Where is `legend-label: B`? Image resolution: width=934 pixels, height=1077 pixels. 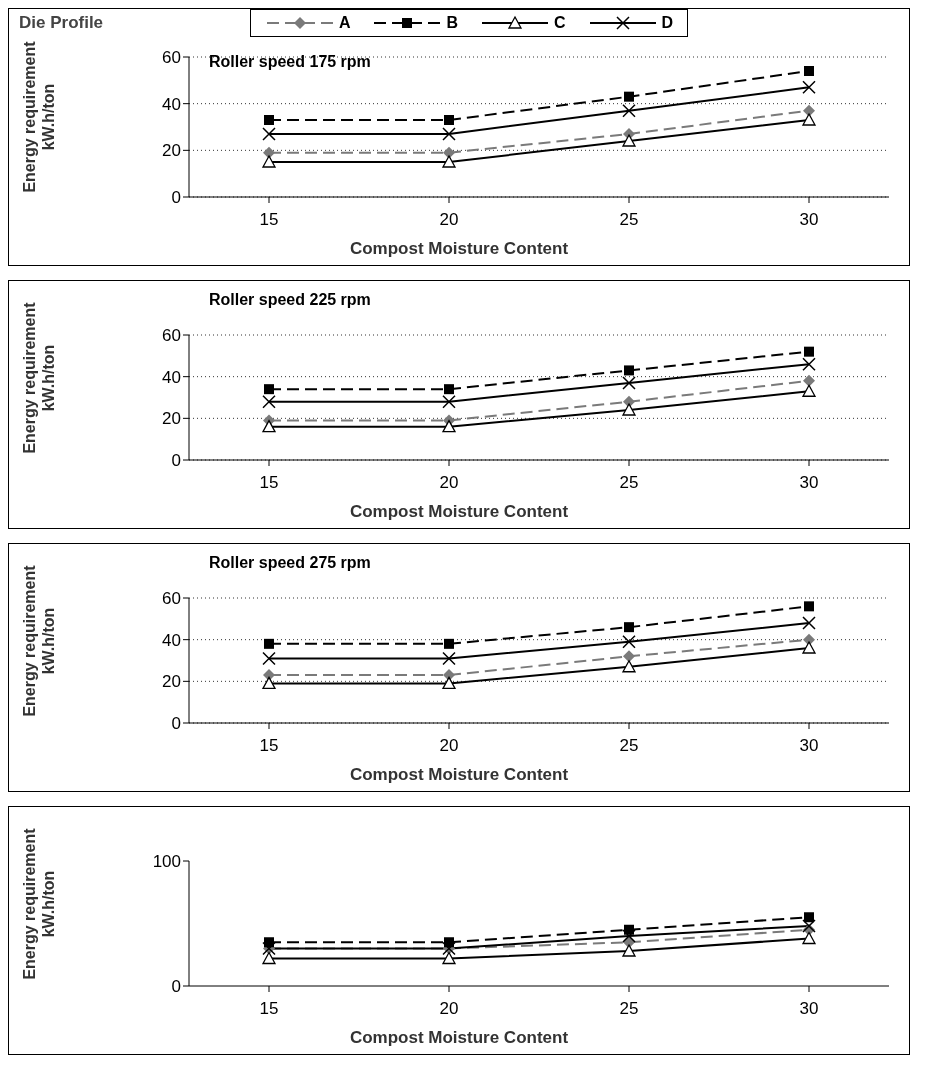
legend-label: B is located at coordinates (452, 23).